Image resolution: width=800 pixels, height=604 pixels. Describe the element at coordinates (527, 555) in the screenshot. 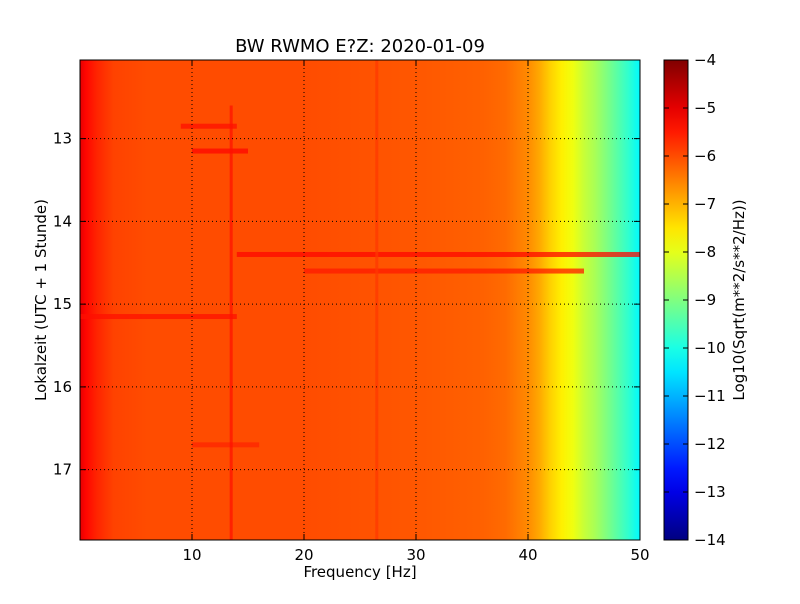

I see `x-tick-label: 40` at that location.